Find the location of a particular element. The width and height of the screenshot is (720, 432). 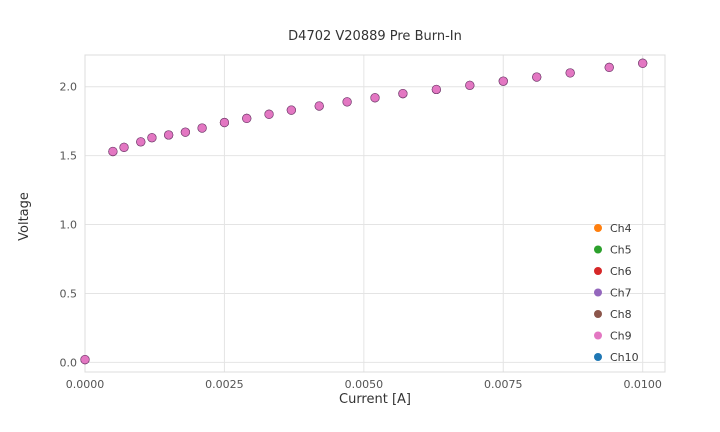

legend-label-ch10: Ch10 is located at coordinates (624, 357).